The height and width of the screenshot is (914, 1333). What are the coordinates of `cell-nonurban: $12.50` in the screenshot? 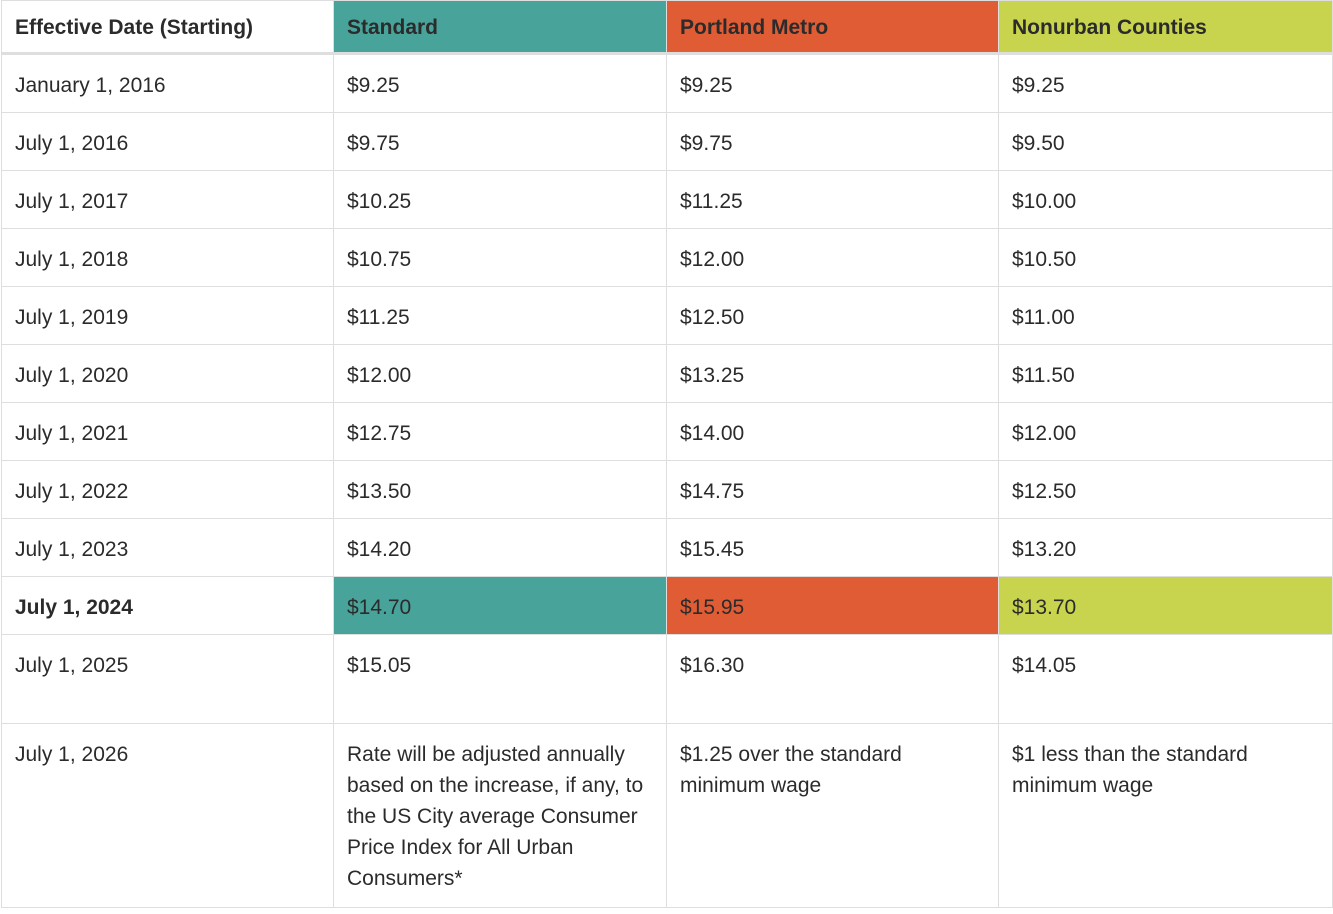 It's located at (1165, 489).